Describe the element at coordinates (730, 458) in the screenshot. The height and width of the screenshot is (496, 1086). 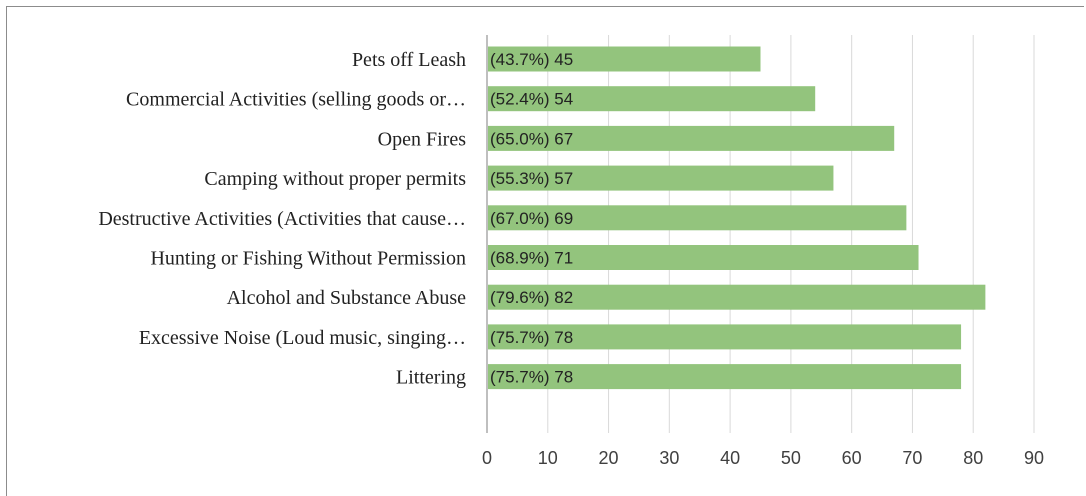
I see `x-tick-label: 40` at that location.